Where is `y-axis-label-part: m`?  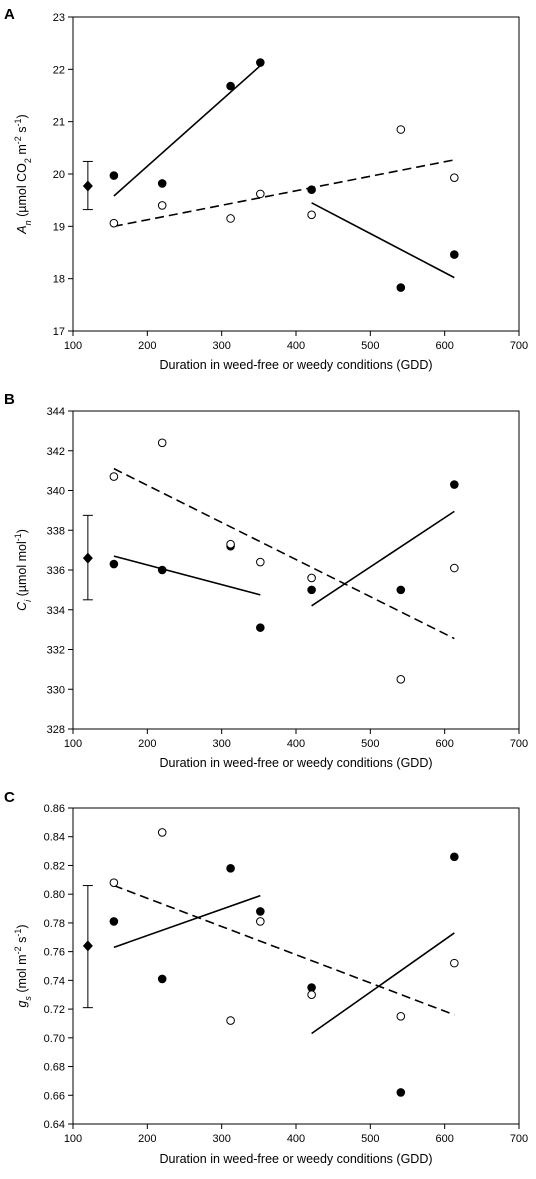
y-axis-label-part: m is located at coordinates (22, 151).